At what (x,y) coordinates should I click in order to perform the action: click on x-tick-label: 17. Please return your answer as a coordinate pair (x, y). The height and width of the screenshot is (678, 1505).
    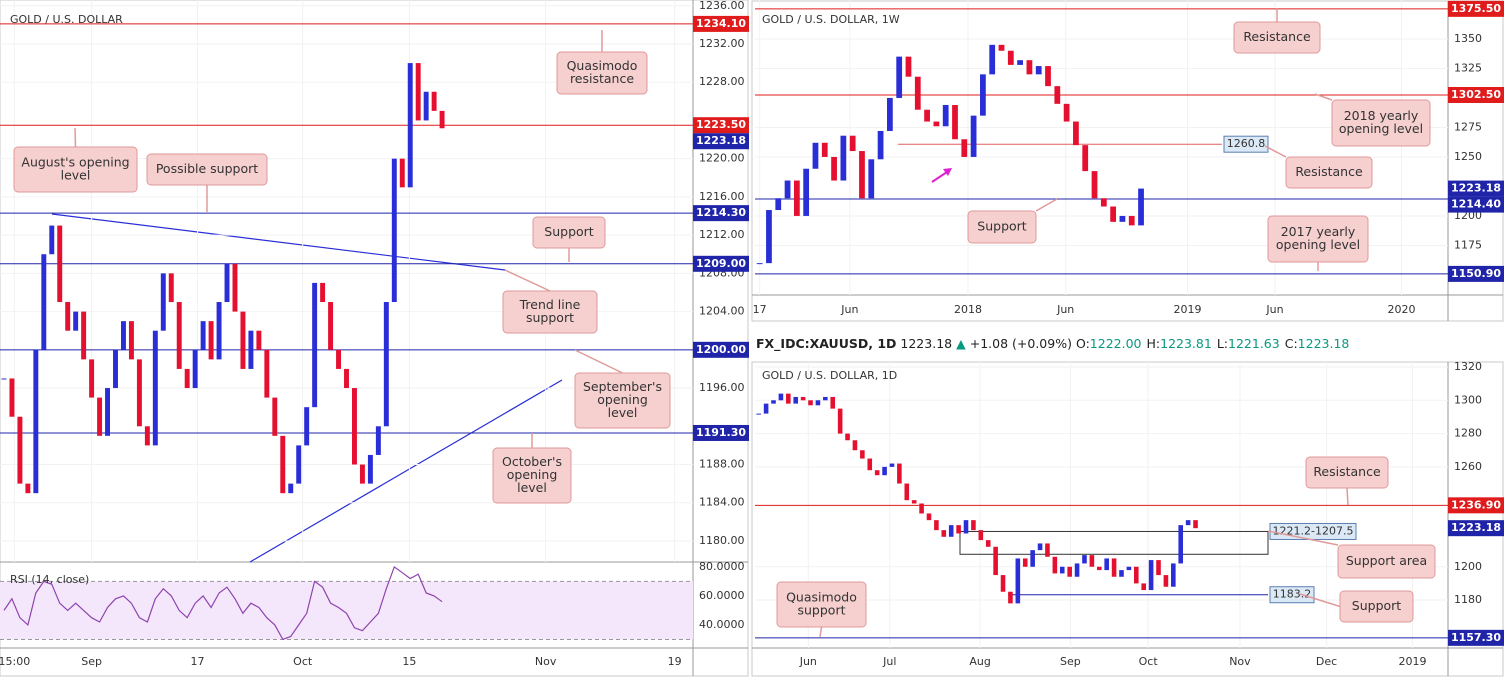
    Looking at the image, I should click on (760, 309).